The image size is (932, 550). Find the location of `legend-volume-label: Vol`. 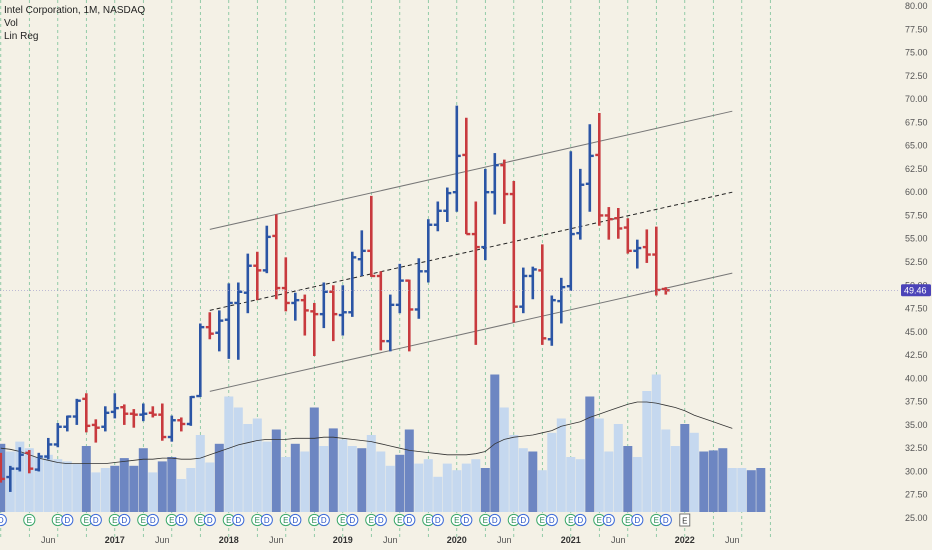

legend-volume-label: Vol is located at coordinates (11, 23).